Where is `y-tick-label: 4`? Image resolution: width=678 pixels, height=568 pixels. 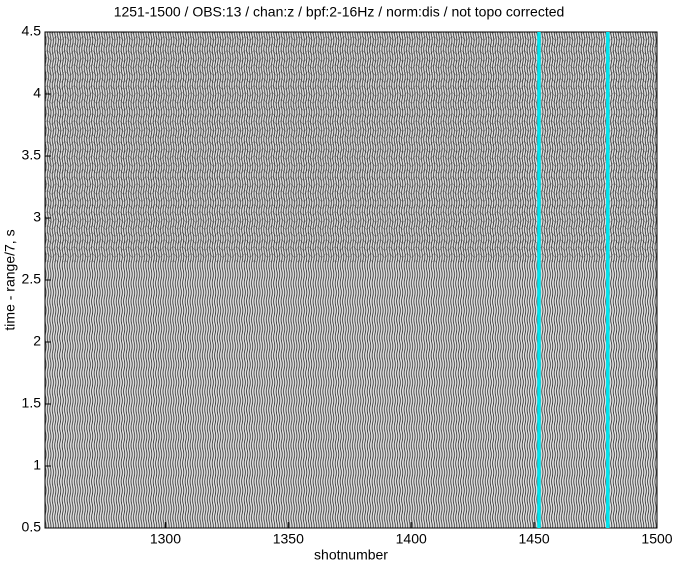
y-tick-label: 4 is located at coordinates (37, 93).